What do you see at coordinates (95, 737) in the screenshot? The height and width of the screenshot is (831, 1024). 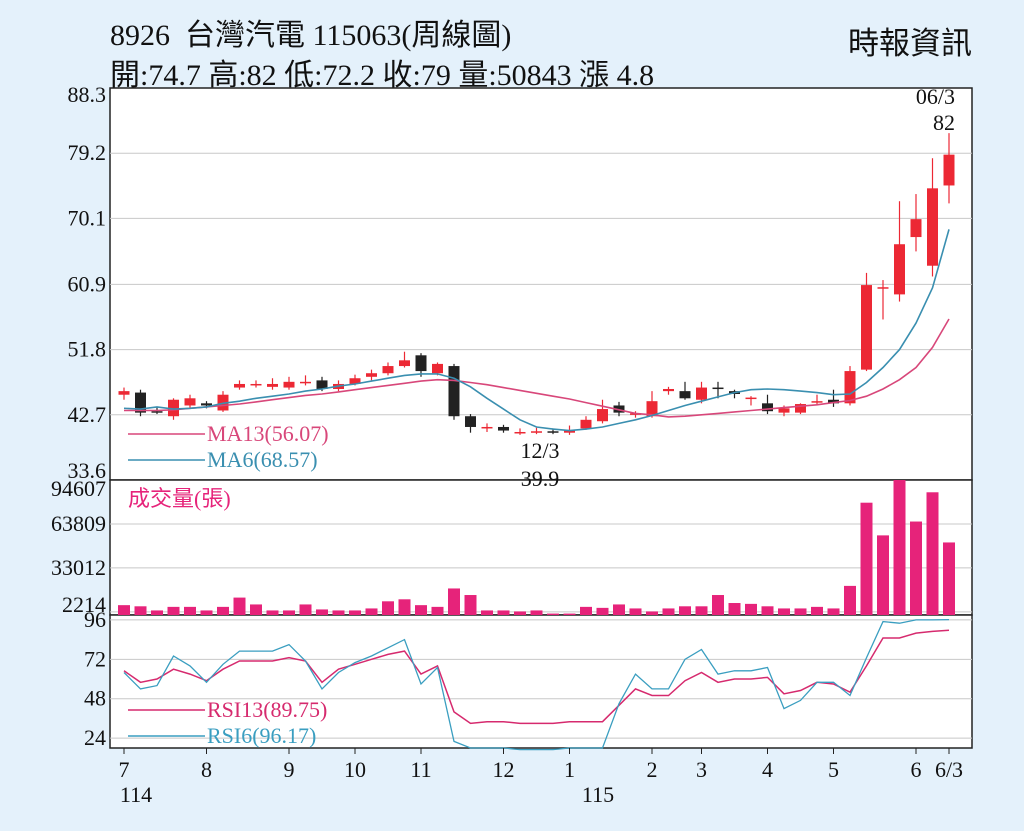 I see `rsi-tick-label: 24` at bounding box center [95, 737].